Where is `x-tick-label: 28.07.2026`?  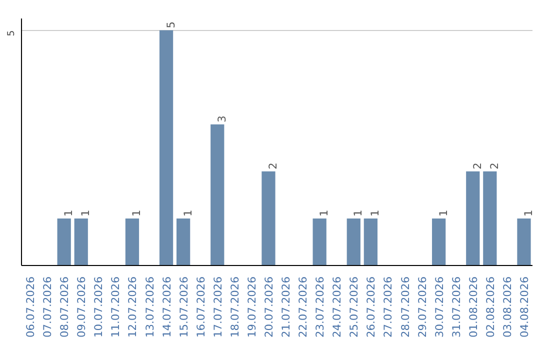
x-tick-label: 28.07.2026 is located at coordinates (405, 307).